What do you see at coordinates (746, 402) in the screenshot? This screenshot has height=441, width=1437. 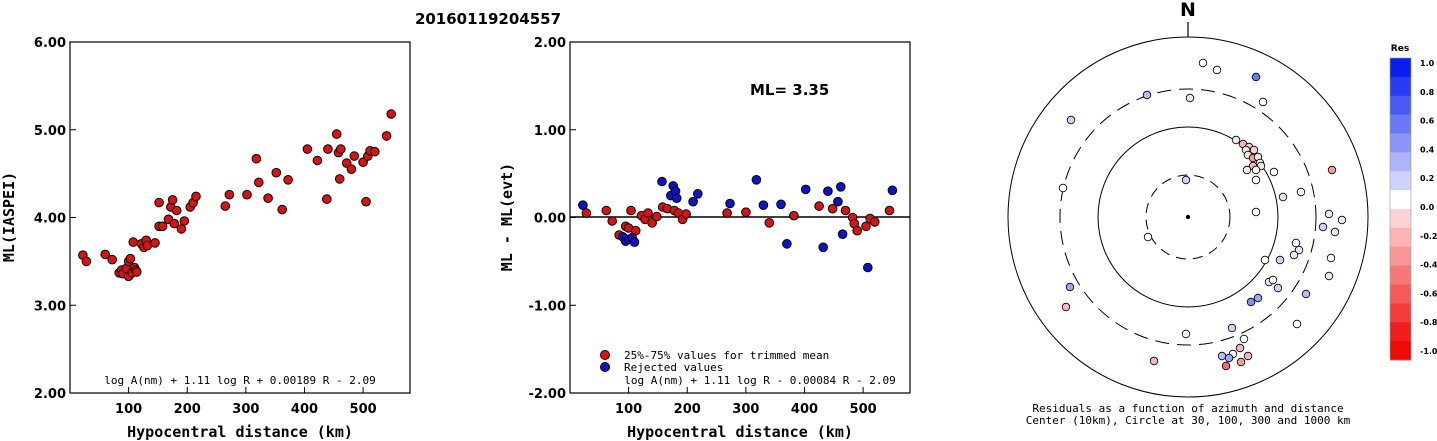 I see `plot2-x-ticks: 100 200 300 400 500` at bounding box center [746, 402].